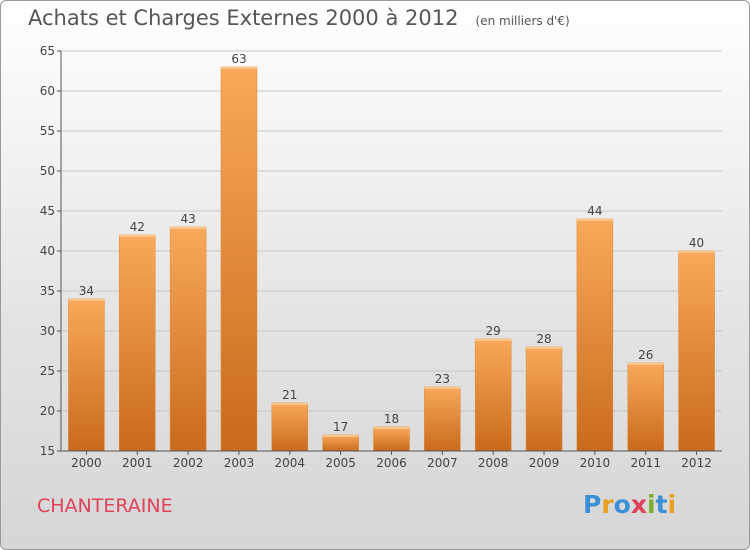  I want to click on x-tick-label: 2005, so click(340, 463).